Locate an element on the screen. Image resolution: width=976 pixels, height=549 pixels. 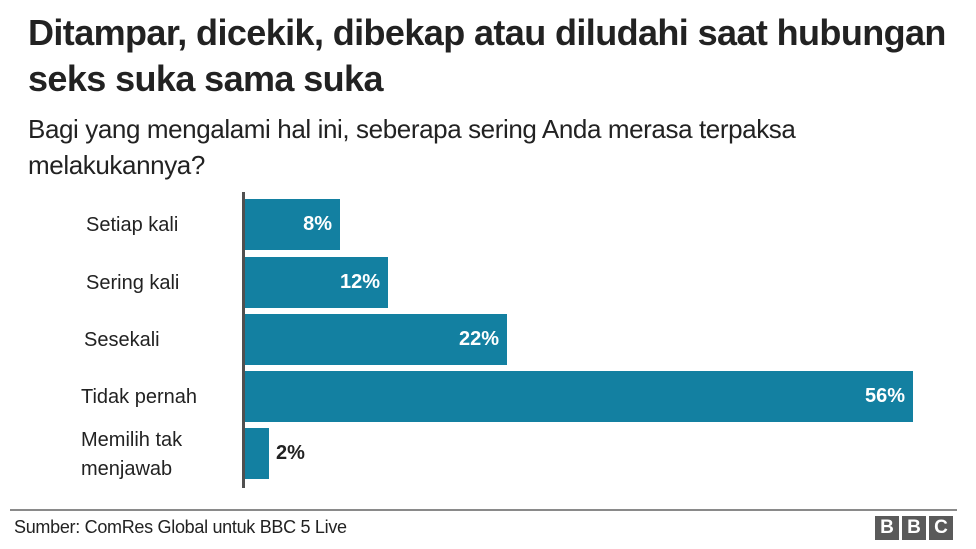
bar-row: Sering kali 12% is located at coordinates (488, 282).